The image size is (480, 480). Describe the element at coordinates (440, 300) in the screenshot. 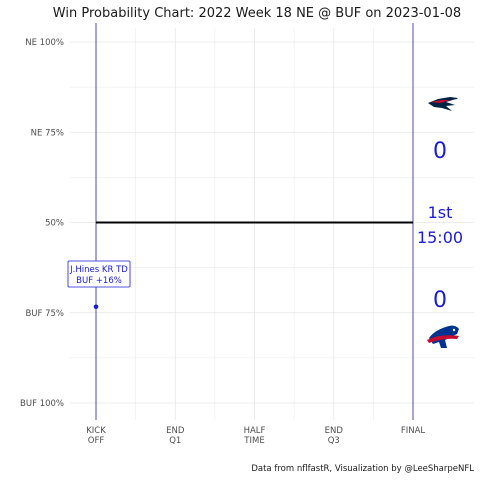

I see `home-score: 0` at that location.